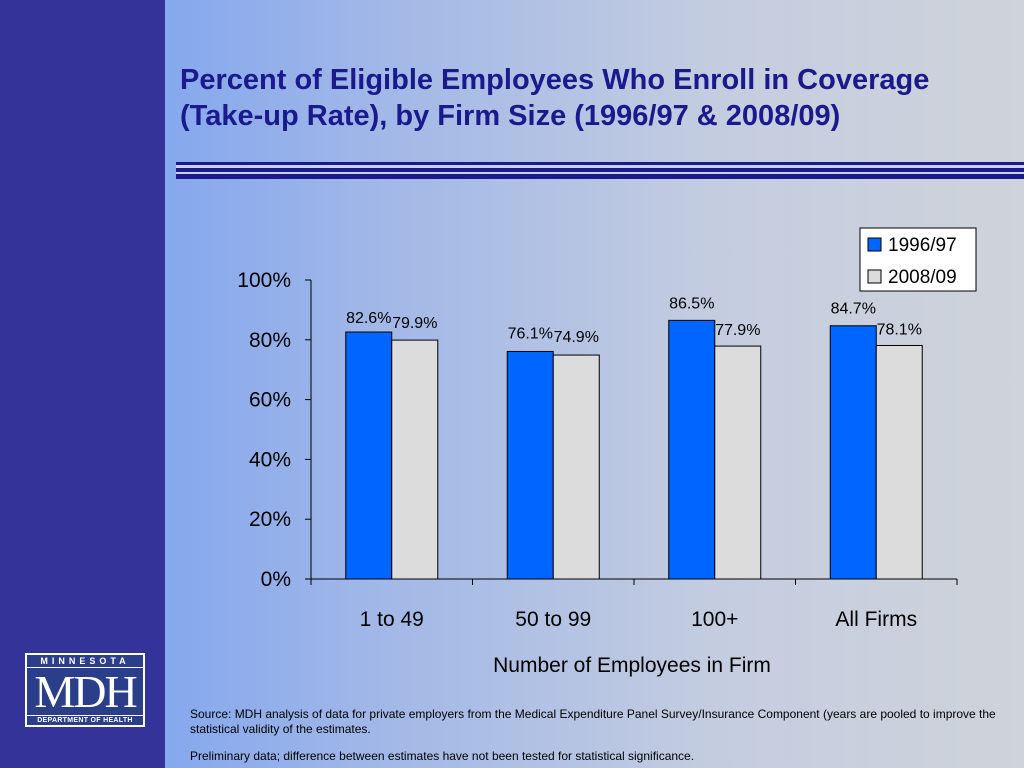  I want to click on y-tick-label: 100%, so click(264, 280).